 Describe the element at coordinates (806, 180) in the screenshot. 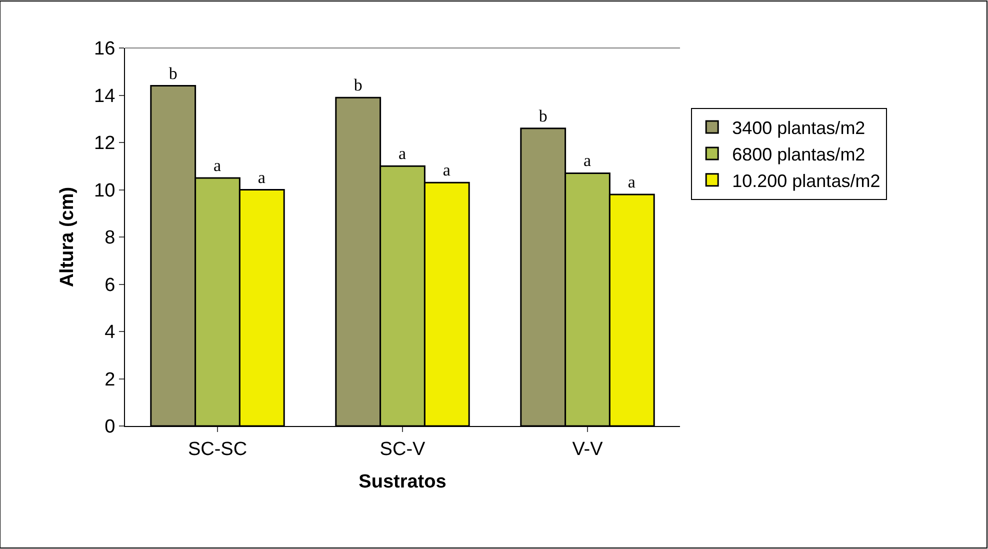

I see `legend-label: 10.200 plantas/m2` at that location.